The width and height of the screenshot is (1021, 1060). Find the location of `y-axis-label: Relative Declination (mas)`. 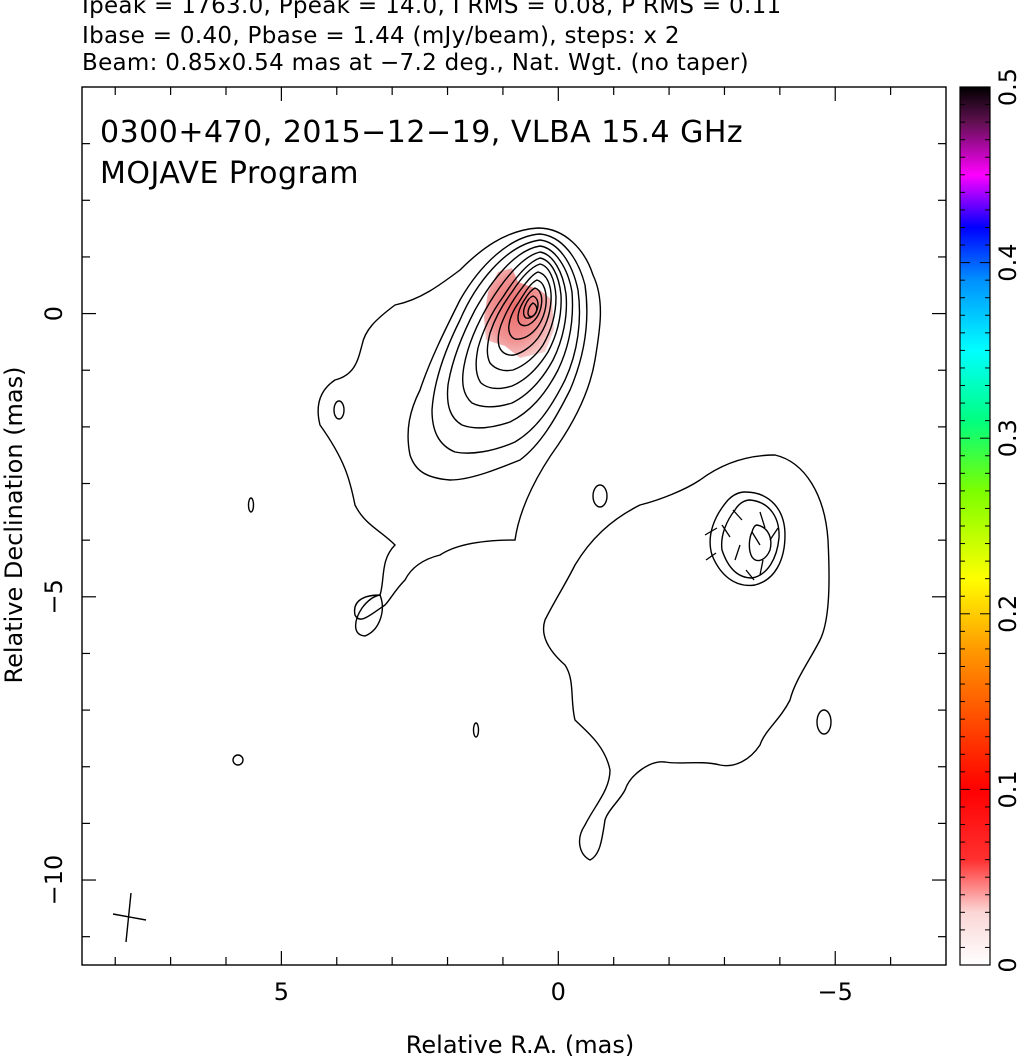

y-axis-label: Relative Declination (mas) is located at coordinates (14, 524).